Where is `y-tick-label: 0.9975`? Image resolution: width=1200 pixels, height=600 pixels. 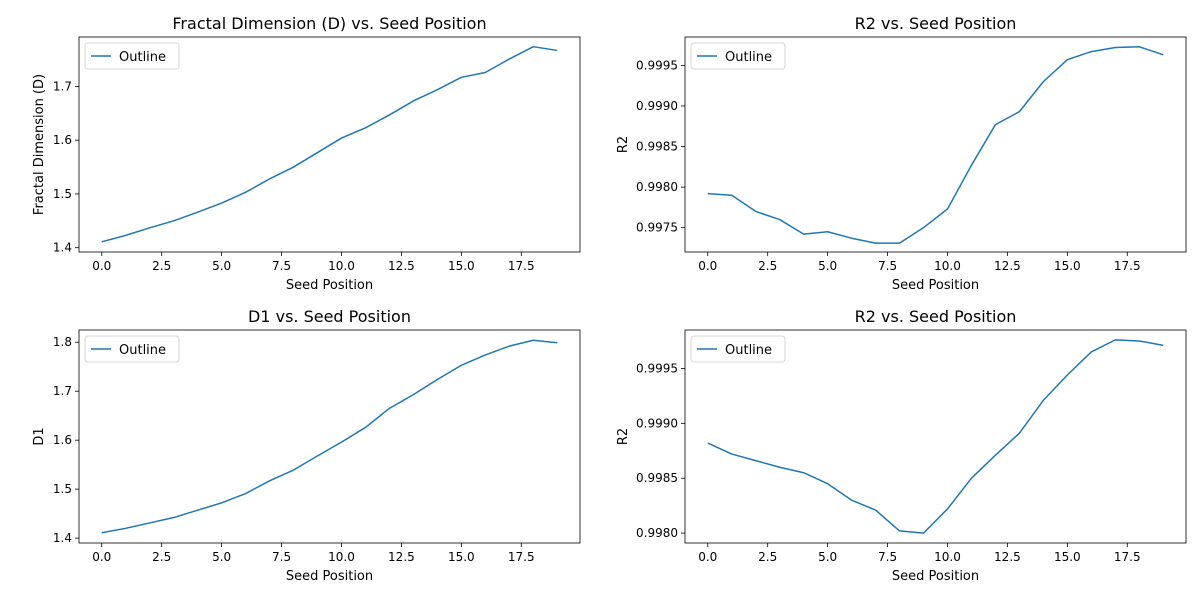
y-tick-label: 0.9975 is located at coordinates (657, 228).